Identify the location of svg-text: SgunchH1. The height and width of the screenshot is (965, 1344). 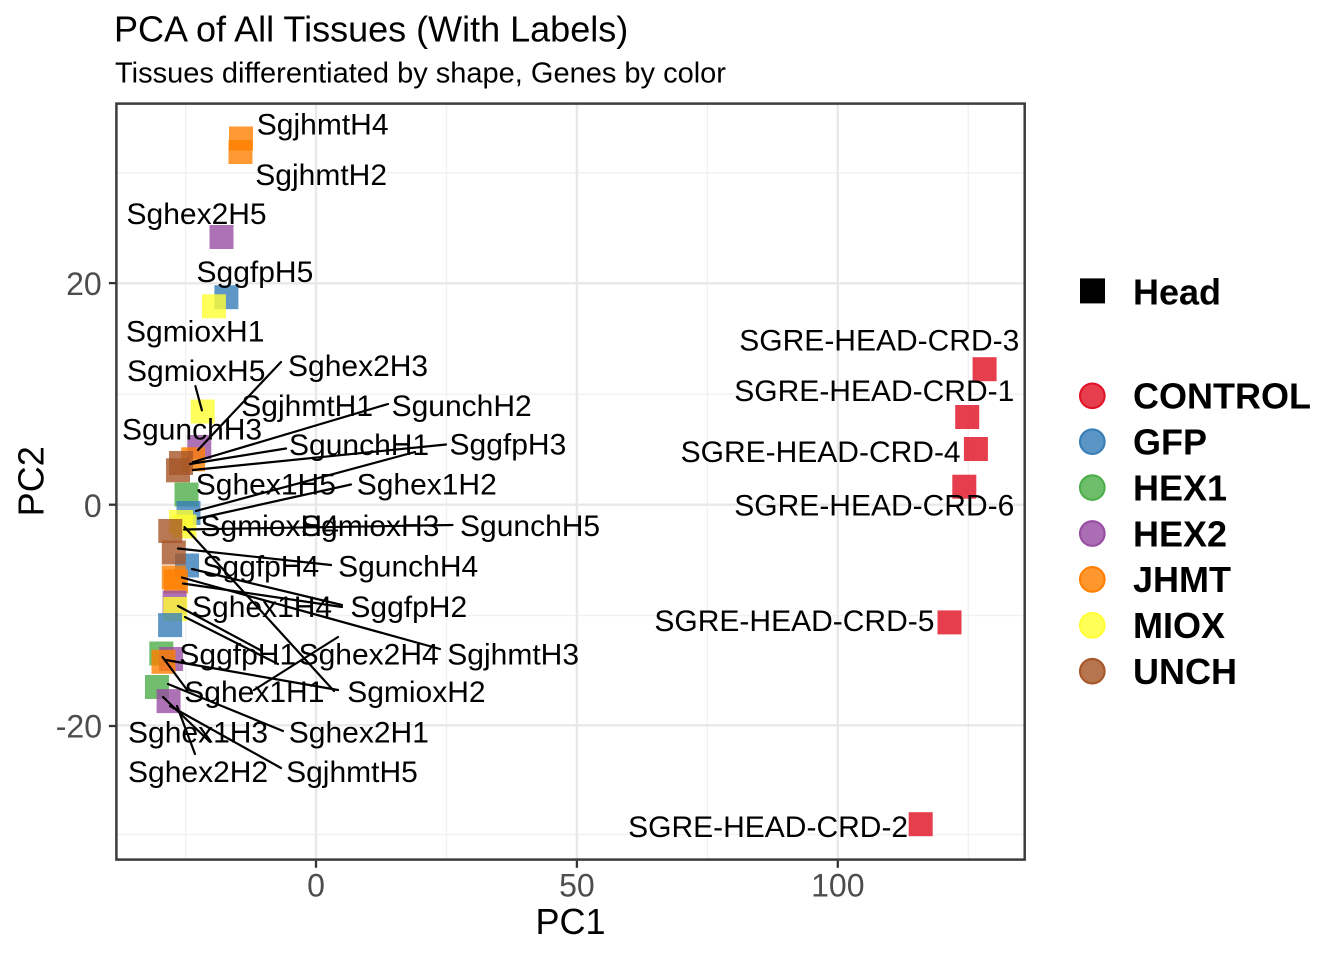
(359, 445).